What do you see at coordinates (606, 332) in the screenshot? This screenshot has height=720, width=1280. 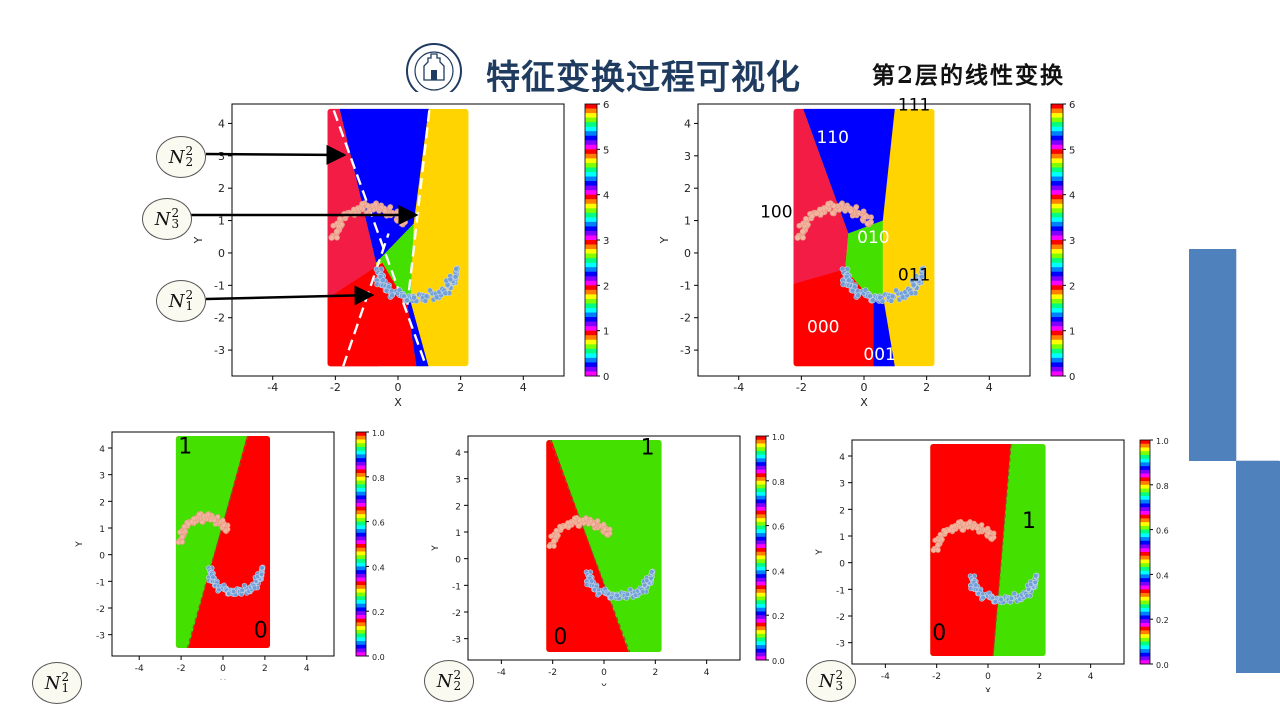 I see `colorbar-tick-label: 1` at bounding box center [606, 332].